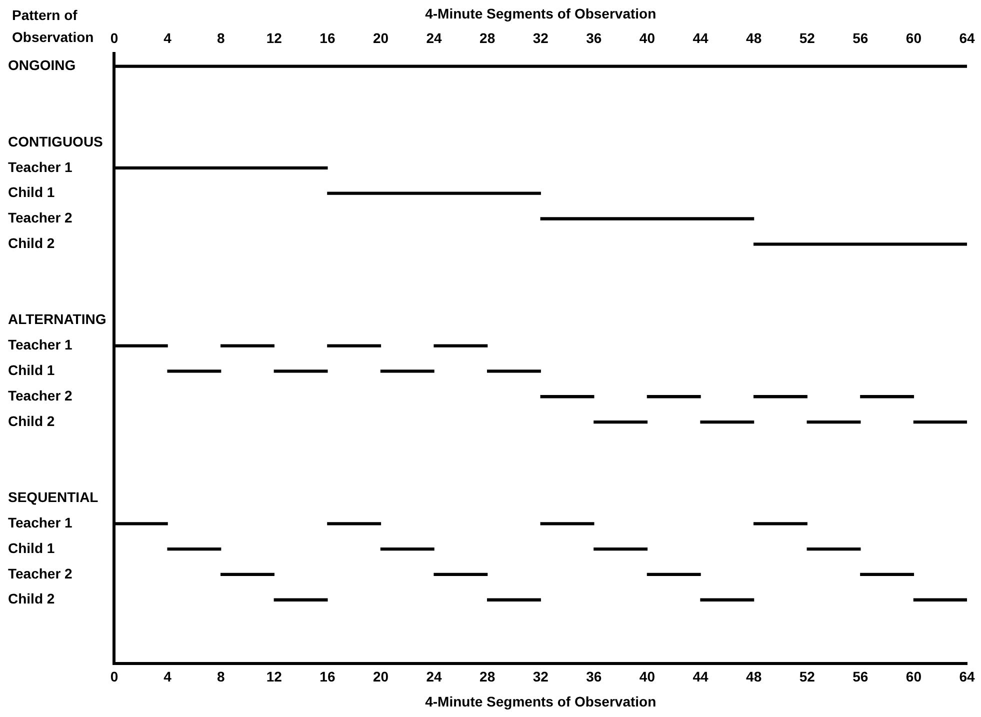 This screenshot has width=981, height=717. Describe the element at coordinates (594, 676) in the screenshot. I see `x-tick-label: 36` at that location.